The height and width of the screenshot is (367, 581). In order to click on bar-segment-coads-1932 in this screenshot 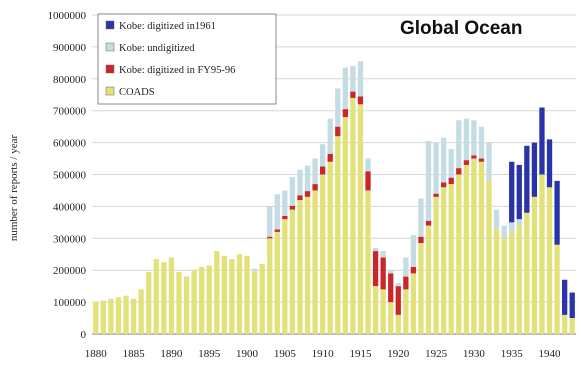, I will do `click(489, 257)`.